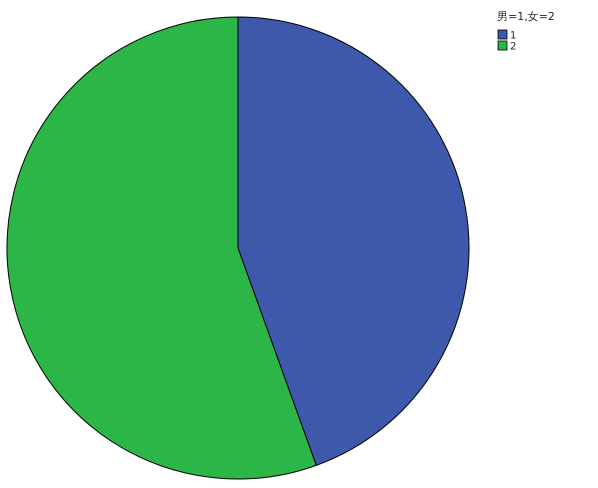 This screenshot has width=598, height=488. I want to click on legend-title: 男=1,女=2, so click(526, 16).